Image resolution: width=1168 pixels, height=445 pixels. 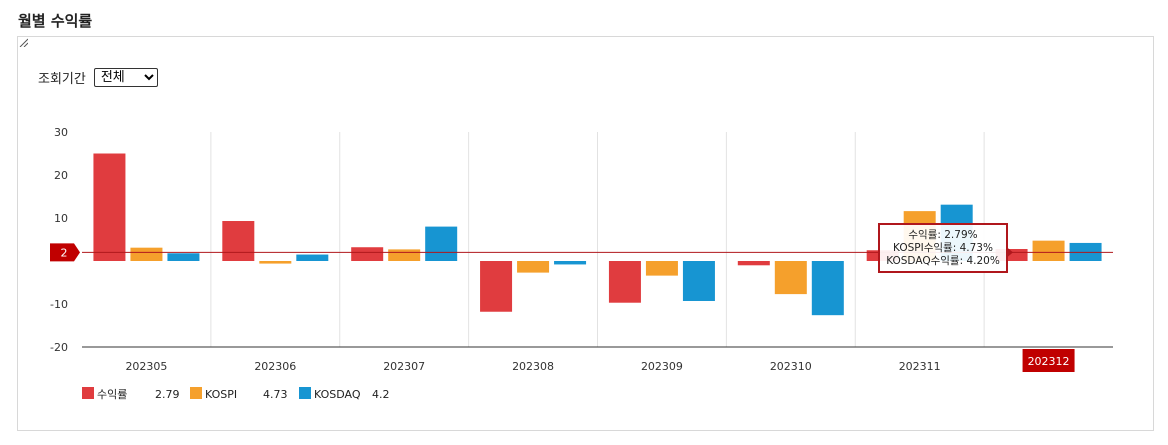 What do you see at coordinates (275, 394) in the screenshot?
I see `legend-value: 4.73` at bounding box center [275, 394].